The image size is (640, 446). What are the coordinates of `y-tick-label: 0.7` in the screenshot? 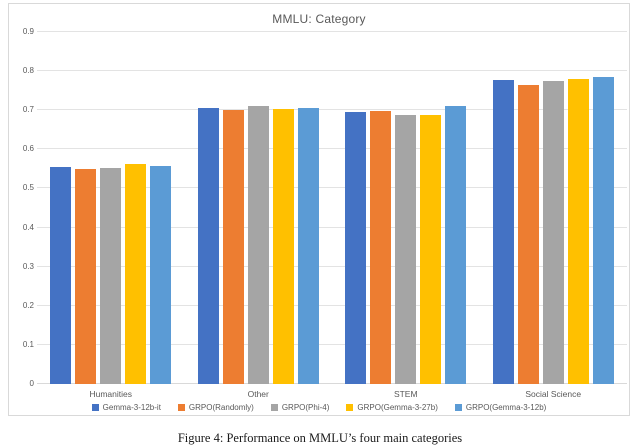 It's located at (28, 110).